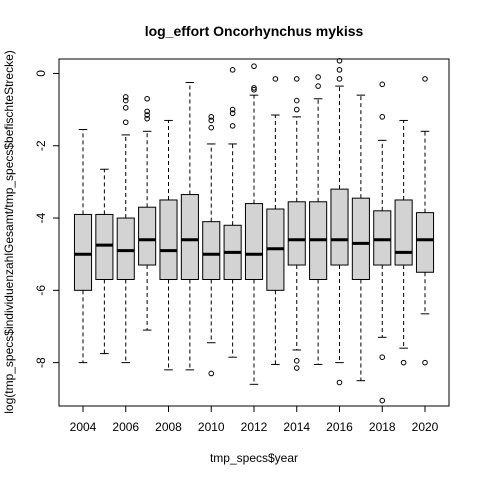 The image size is (480, 480). Describe the element at coordinates (168, 427) in the screenshot. I see `x-tick-label: 2008` at that location.